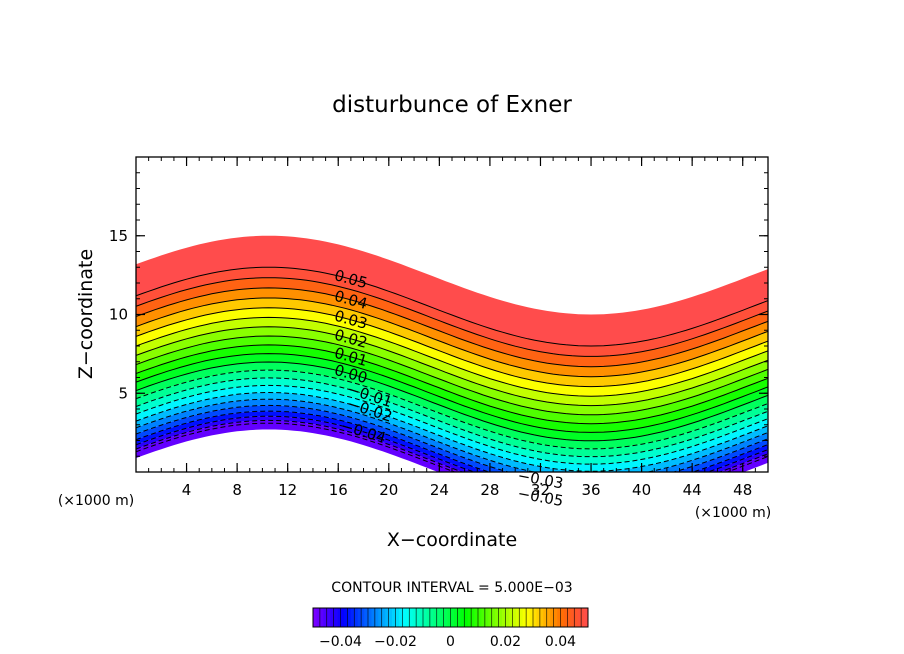  Describe the element at coordinates (123, 393) in the screenshot. I see `y-tick-label: 5` at that location.